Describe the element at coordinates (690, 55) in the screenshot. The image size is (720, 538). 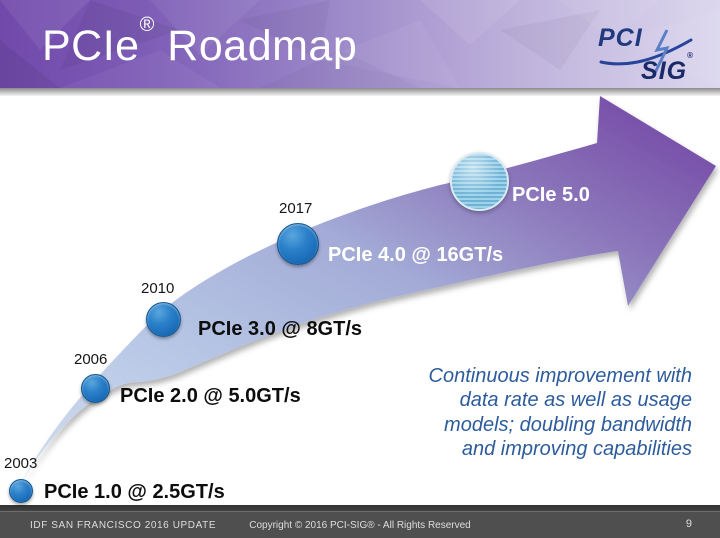
I see `logo-registered-mark: ®` at that location.